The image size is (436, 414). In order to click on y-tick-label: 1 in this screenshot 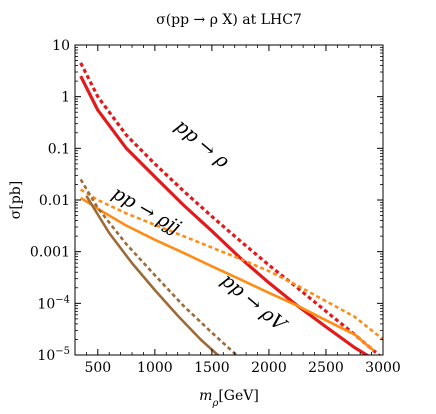, I will do `click(65, 98)`.